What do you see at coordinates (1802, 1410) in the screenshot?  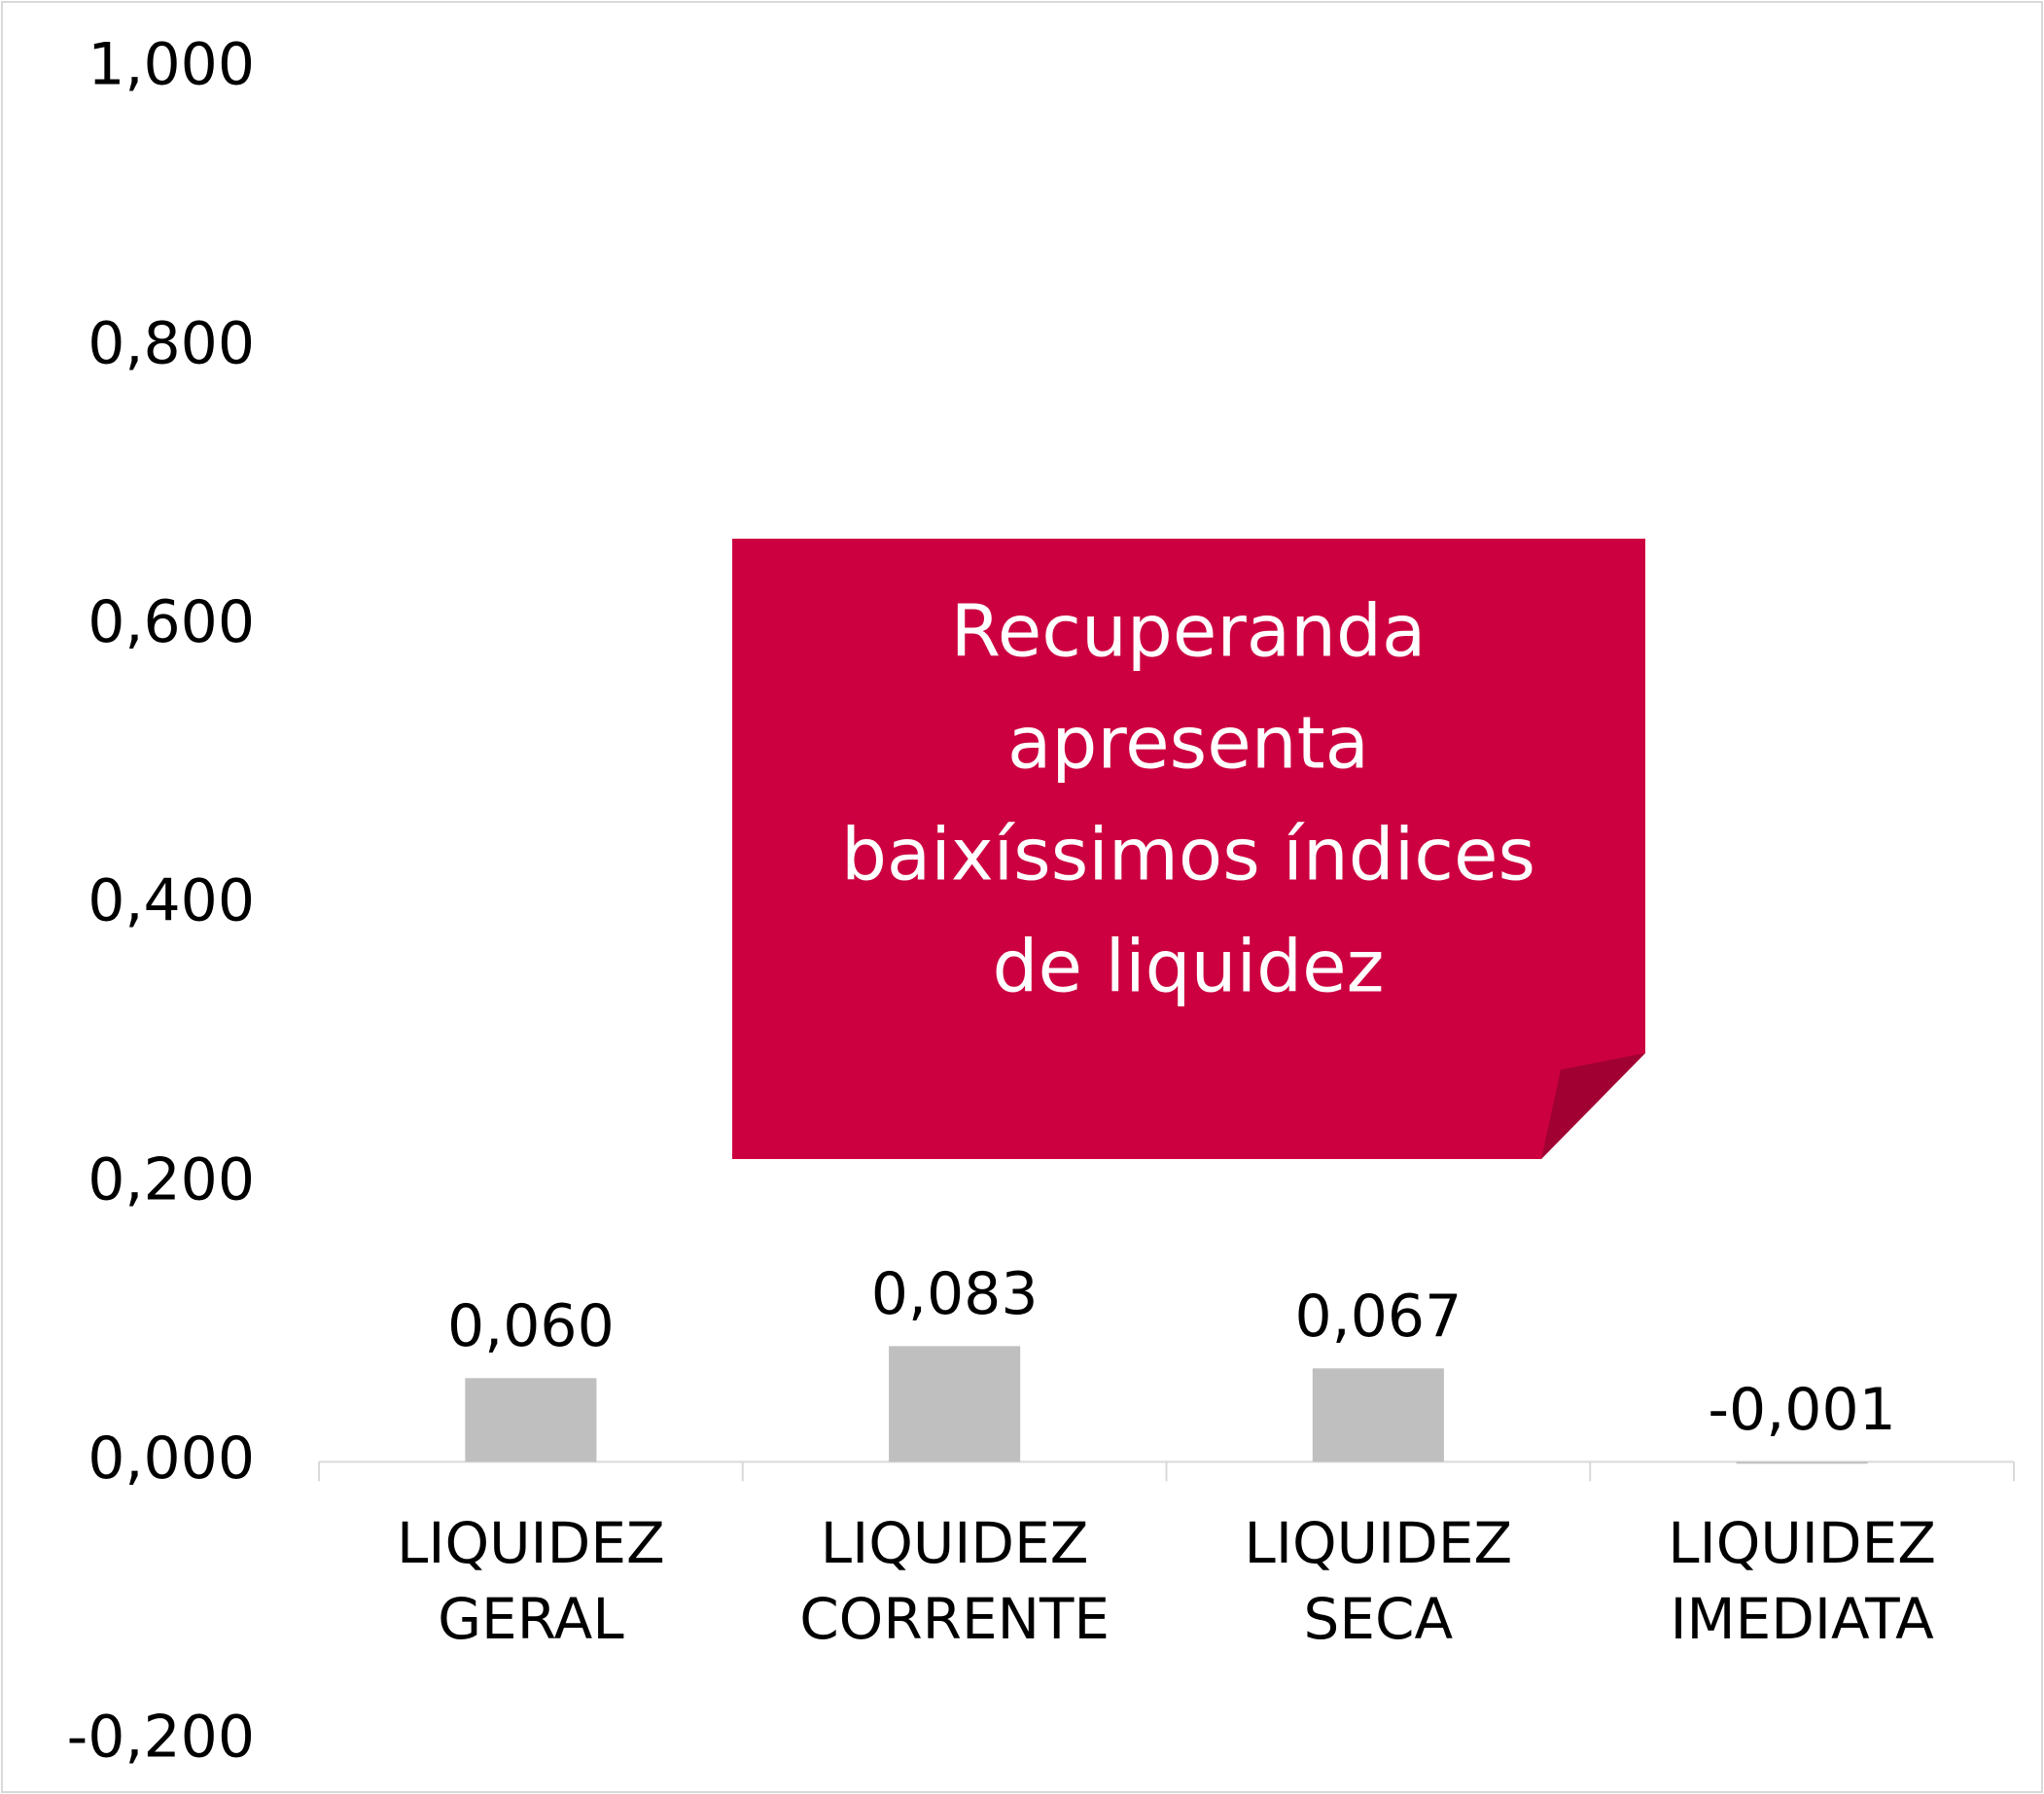 I see `data-label: -0,001` at bounding box center [1802, 1410].